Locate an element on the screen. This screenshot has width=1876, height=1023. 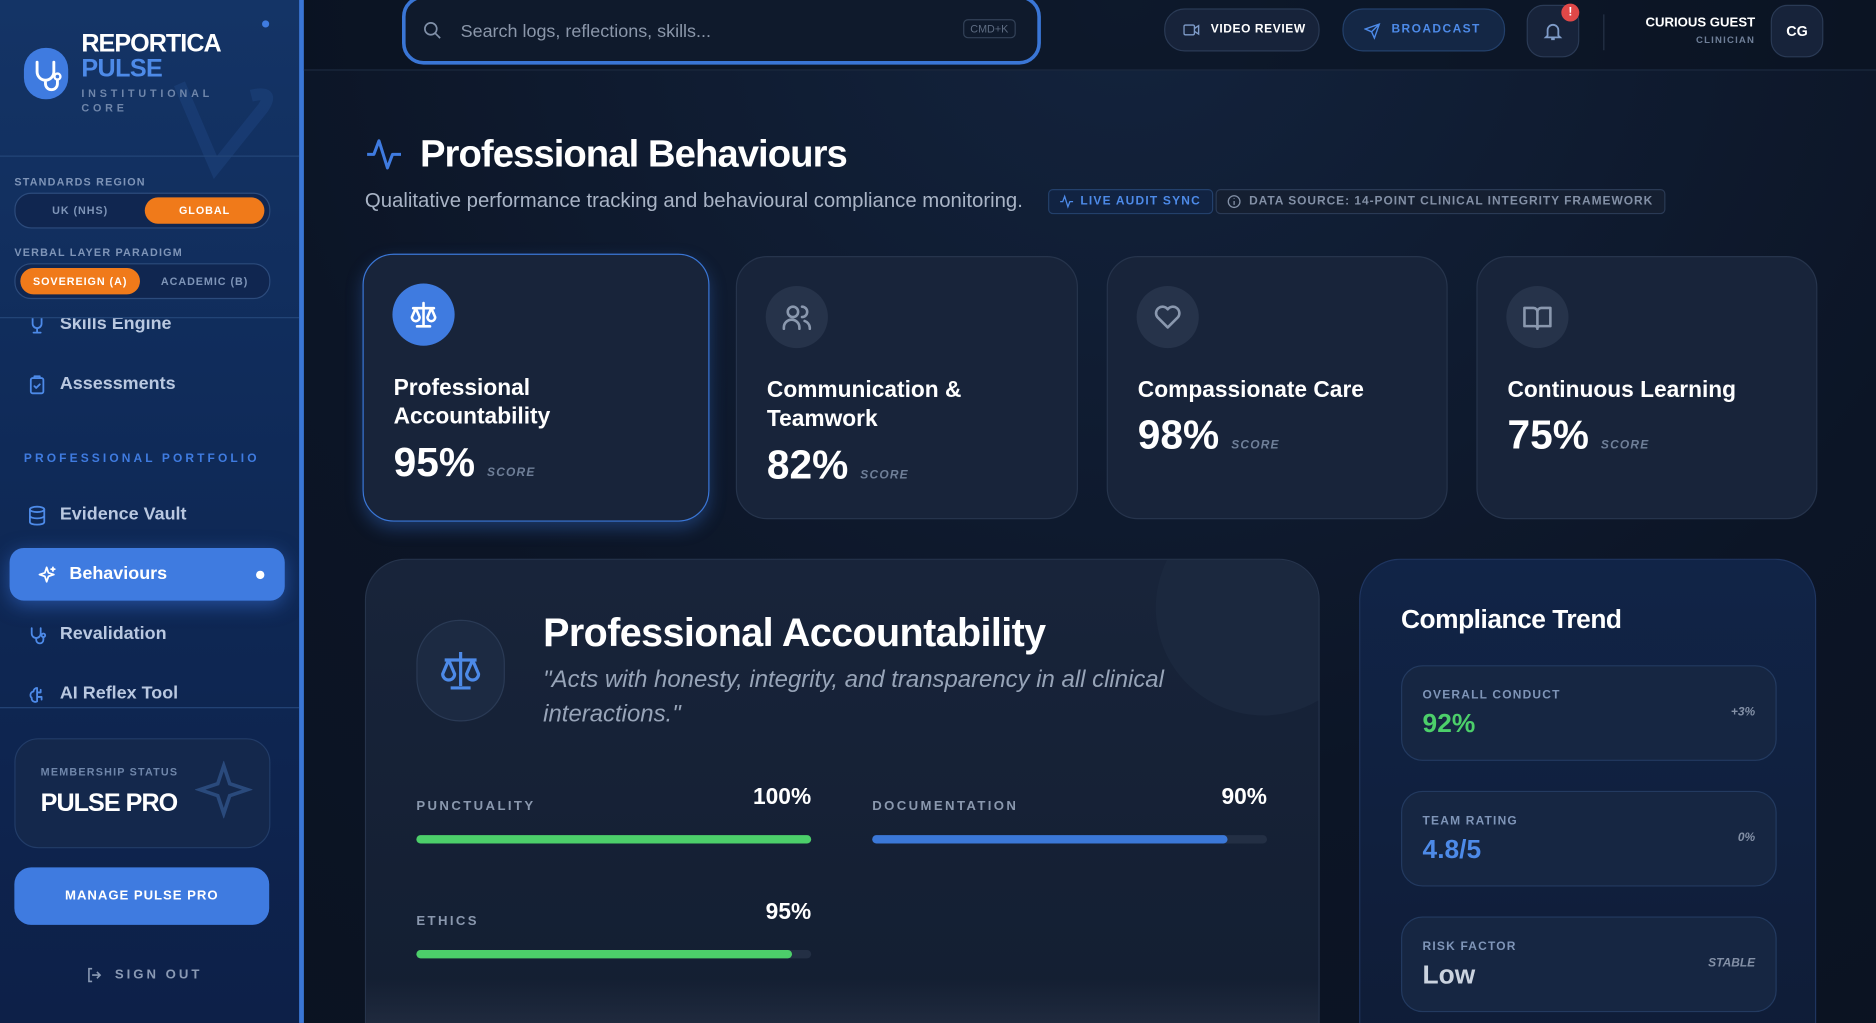
behaviour-card: Communication & Teamwork 82% SCORE is located at coordinates (906, 388).